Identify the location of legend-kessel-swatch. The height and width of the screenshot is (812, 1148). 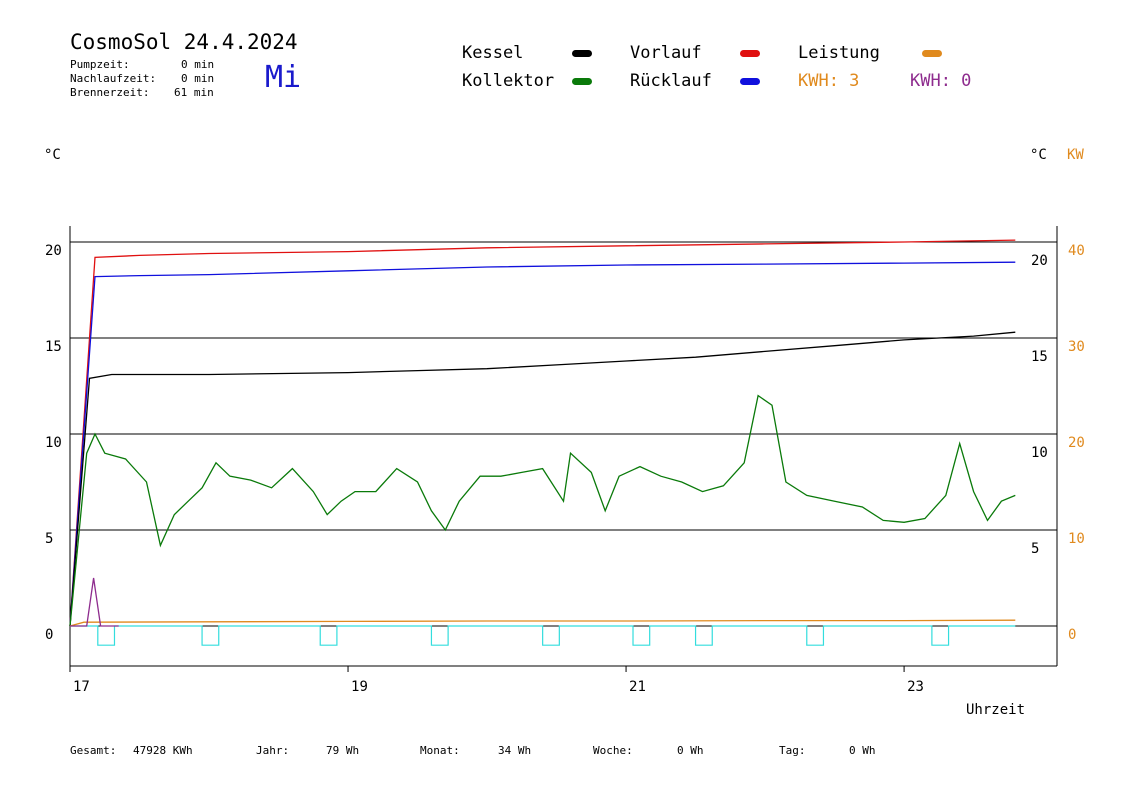
(582, 53).